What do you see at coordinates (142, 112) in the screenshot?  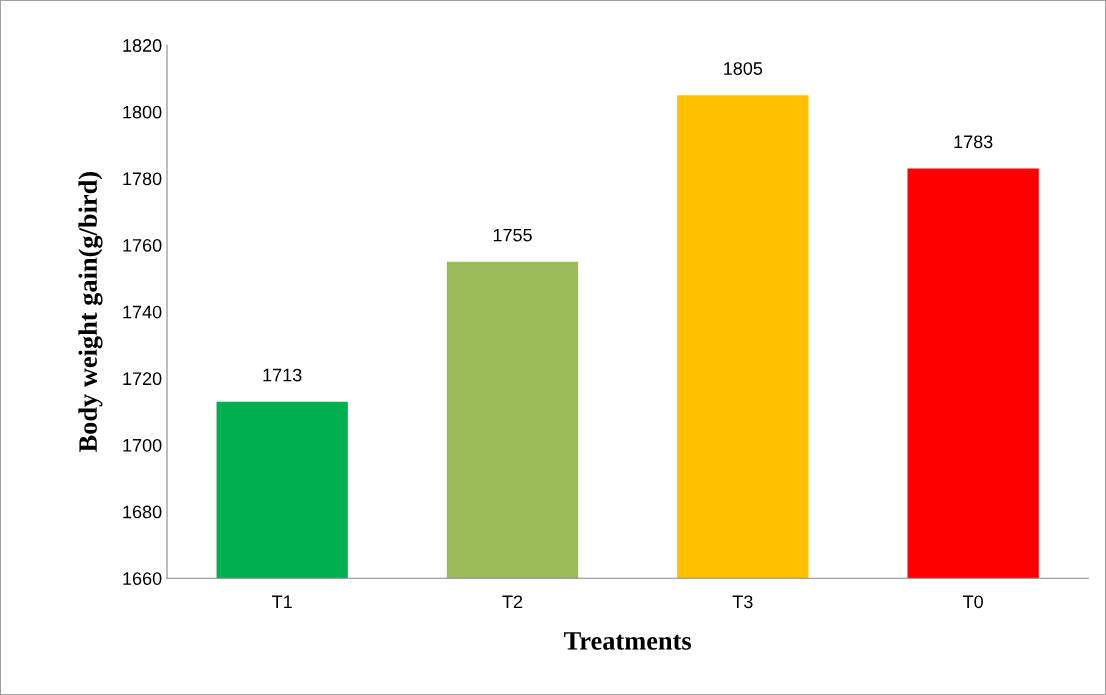 I see `y-tick-label: 1800` at bounding box center [142, 112].